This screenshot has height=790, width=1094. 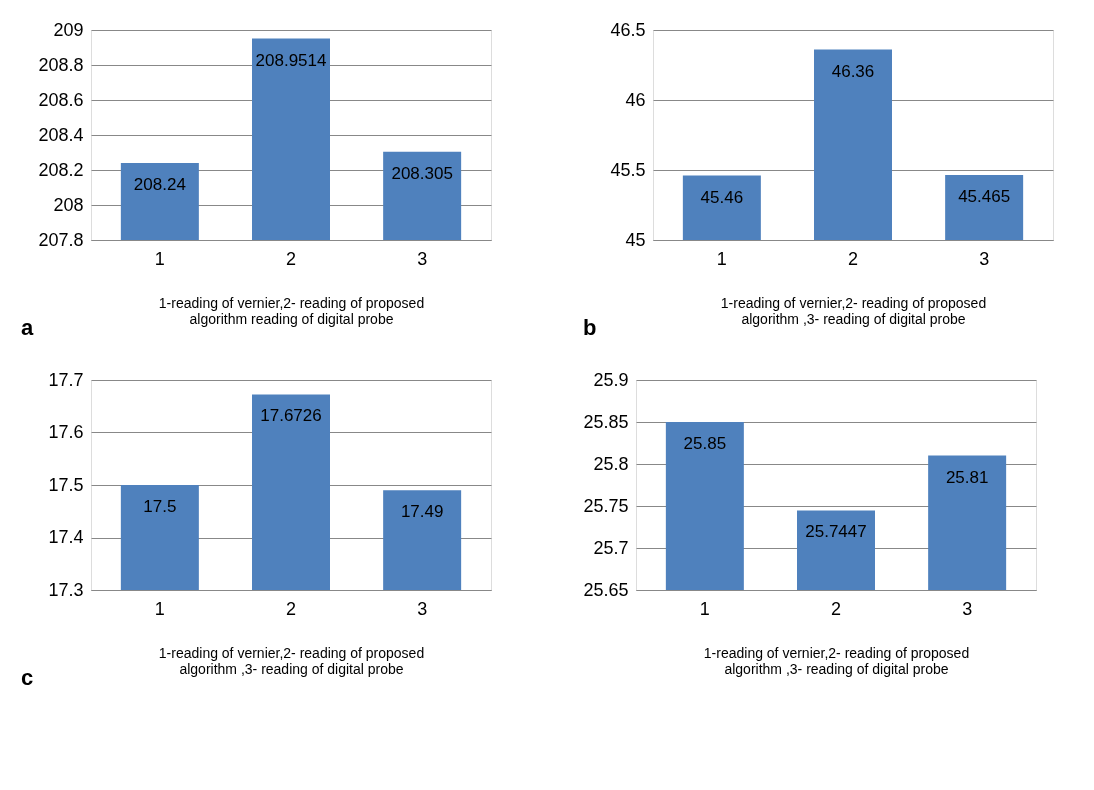 I want to click on data-label: 46.36, so click(x=853, y=71).